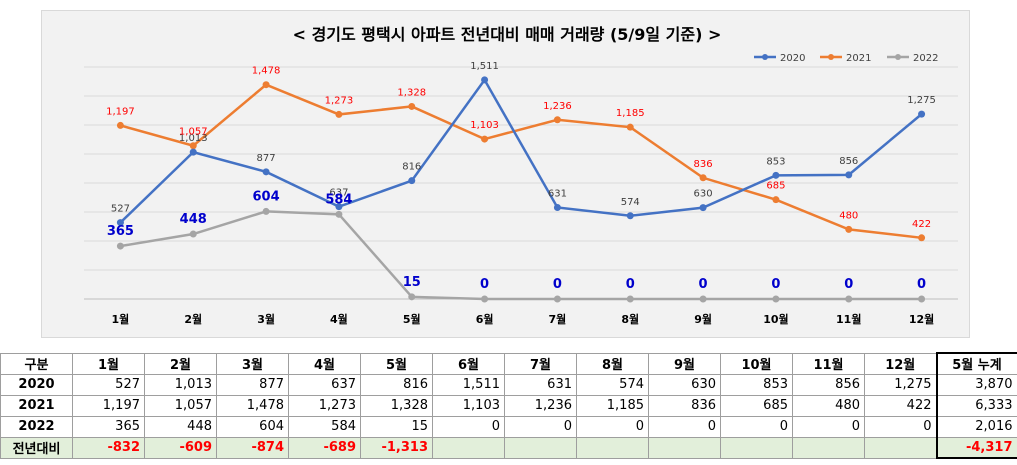  I want to click on x-tick-label: 6월, so click(485, 319).